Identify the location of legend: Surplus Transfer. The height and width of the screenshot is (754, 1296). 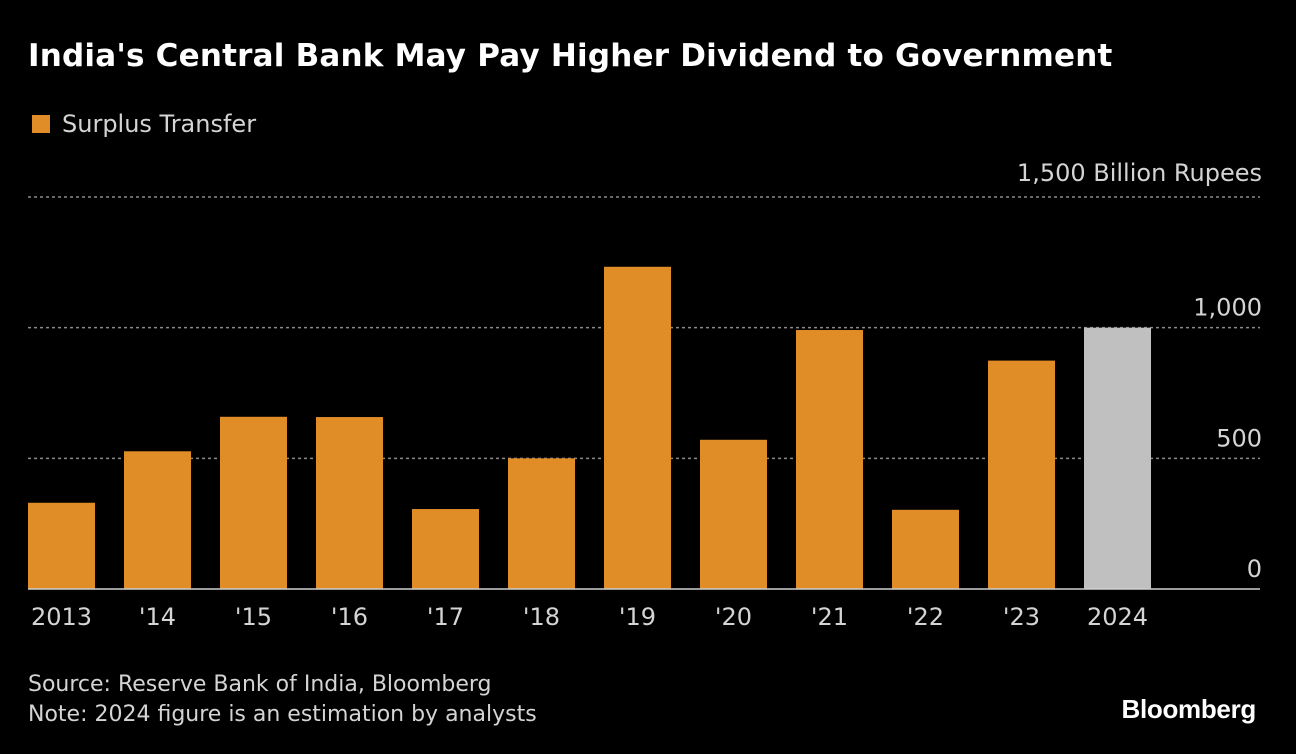
(144, 124).